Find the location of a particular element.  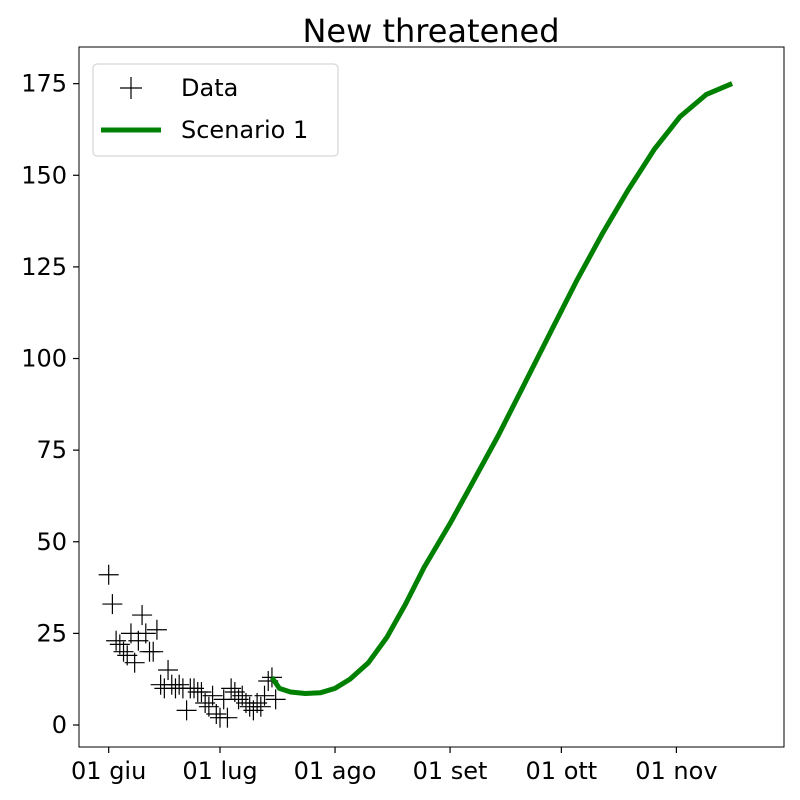

y-tick-label: 175 is located at coordinates (44, 84).